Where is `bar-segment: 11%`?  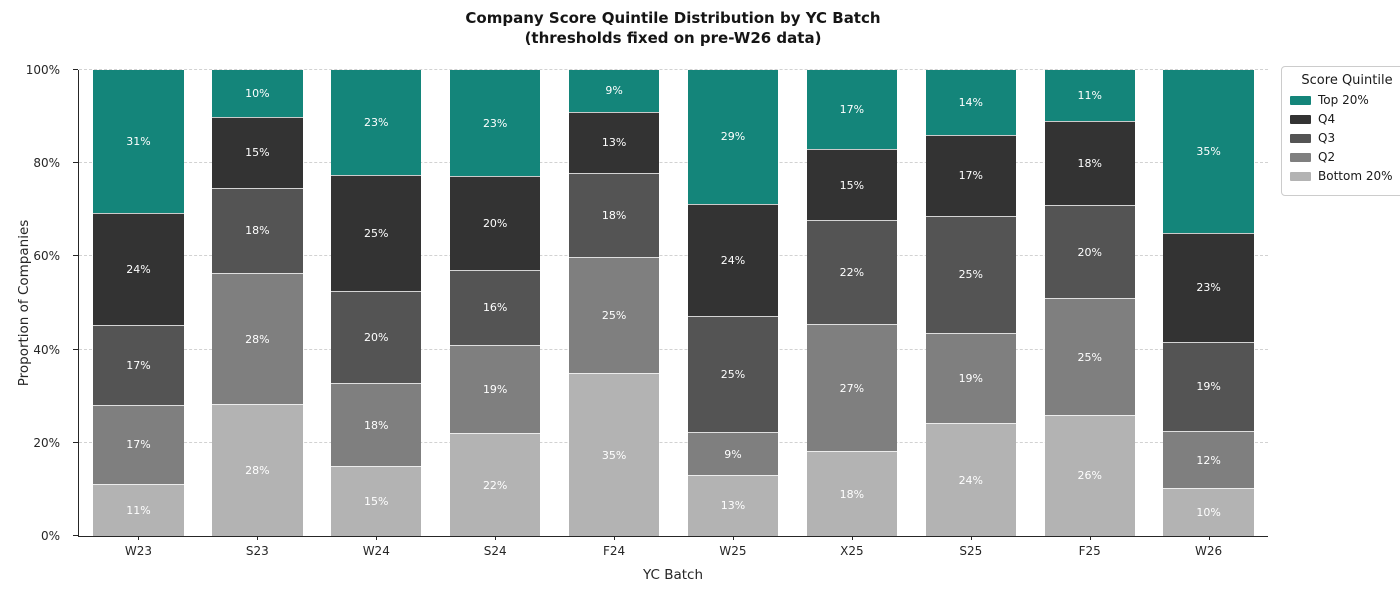
bar-segment: 11% is located at coordinates (138, 510).